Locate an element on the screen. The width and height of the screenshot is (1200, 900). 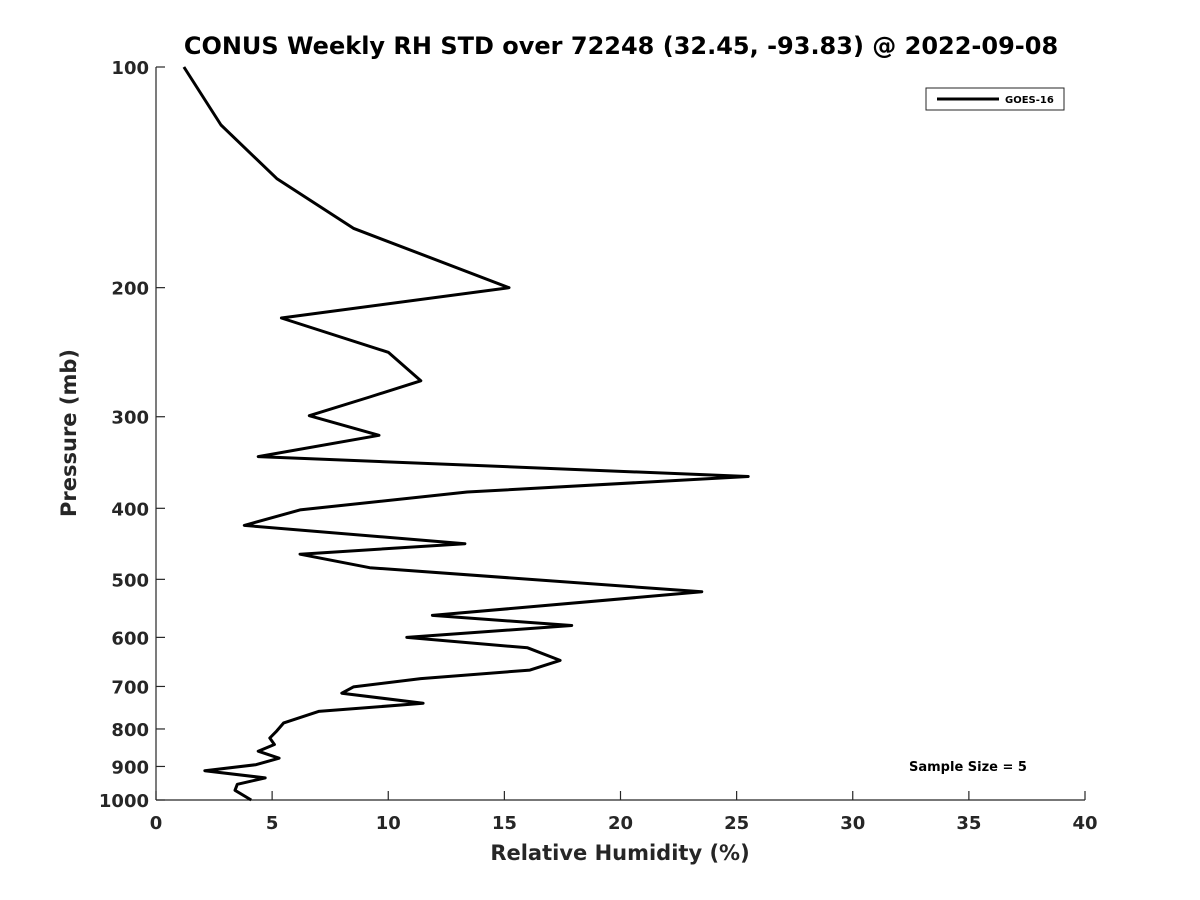
y-tick-label: 100 is located at coordinates (130, 68).